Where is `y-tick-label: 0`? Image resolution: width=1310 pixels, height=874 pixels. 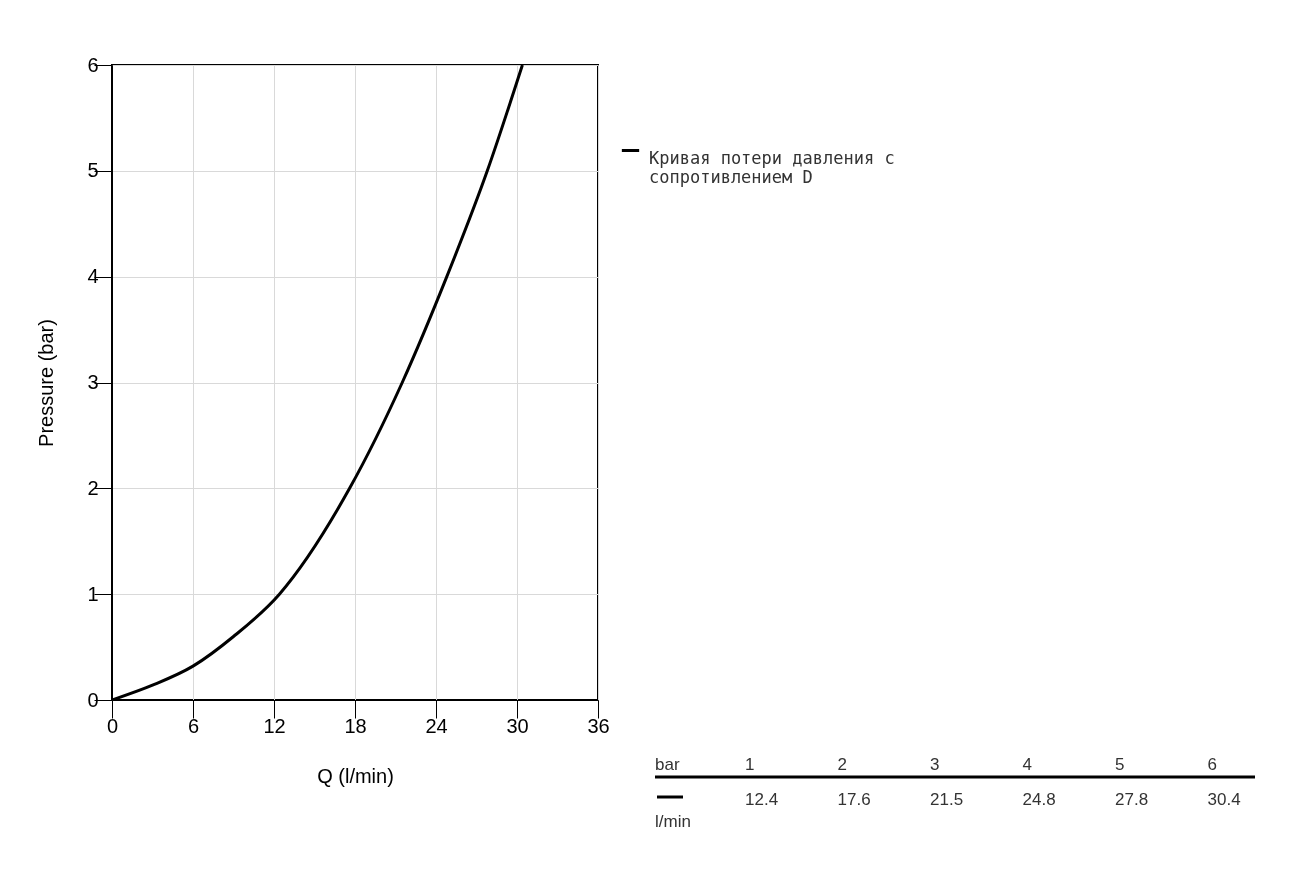
y-tick-label: 0 is located at coordinates (93, 699).